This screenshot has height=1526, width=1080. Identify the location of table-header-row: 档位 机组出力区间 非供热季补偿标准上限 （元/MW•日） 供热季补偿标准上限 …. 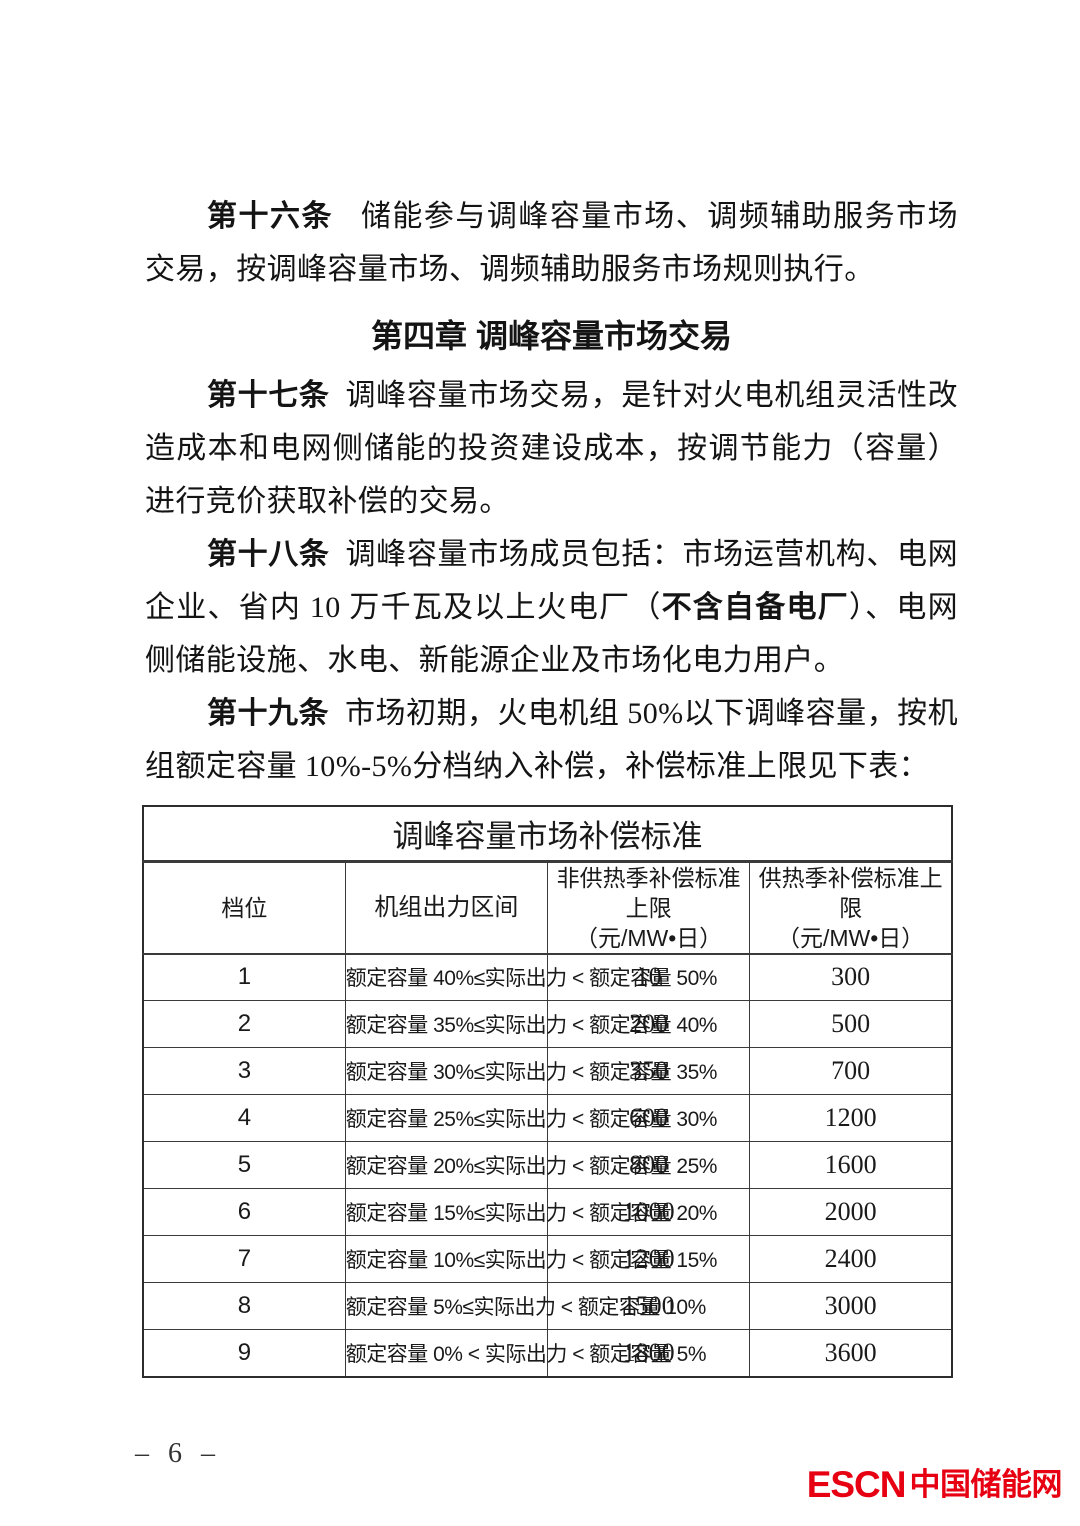
(547, 907).